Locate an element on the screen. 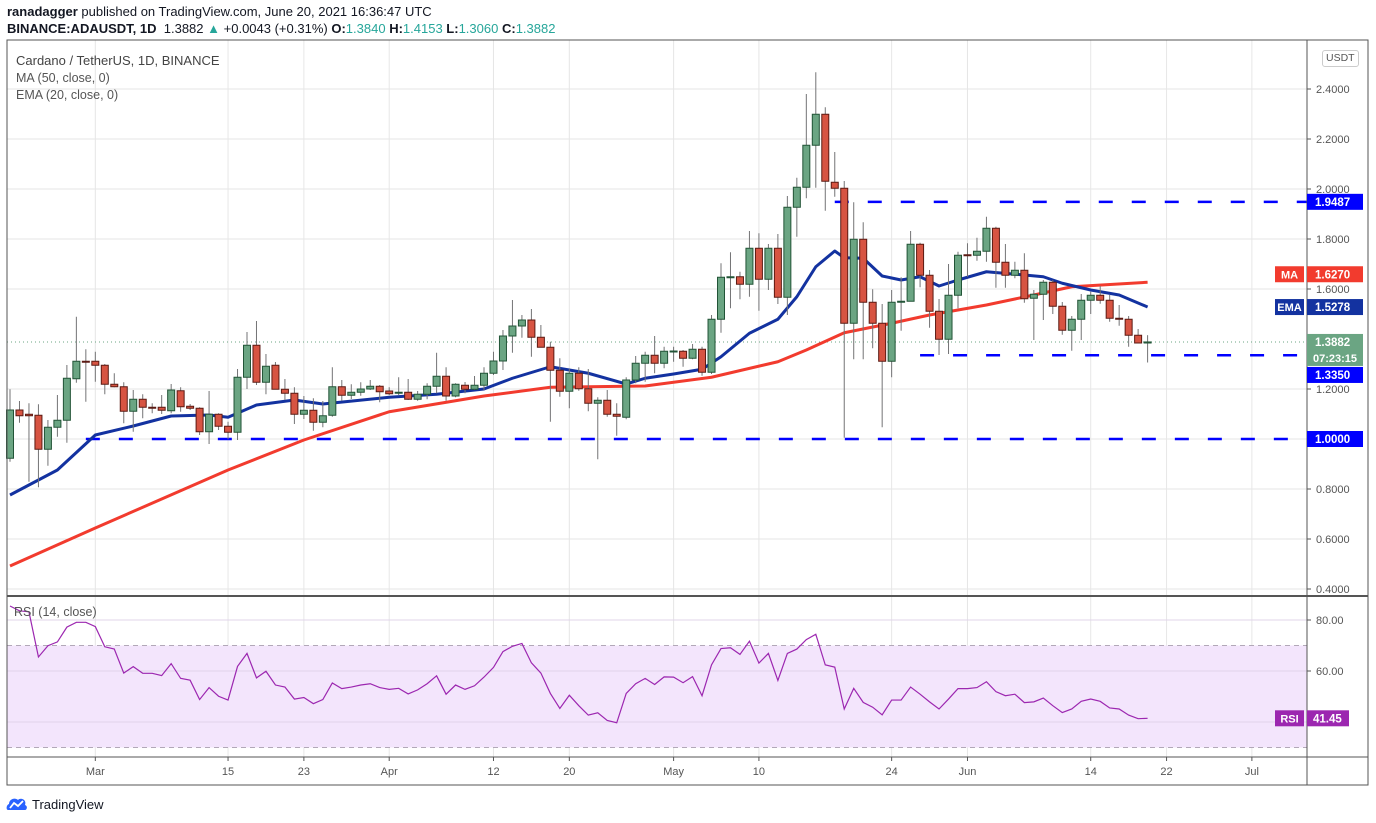 Image resolution: width=1376 pixels, height=823 pixels. tradingview-logo: TradingView is located at coordinates (55, 804).